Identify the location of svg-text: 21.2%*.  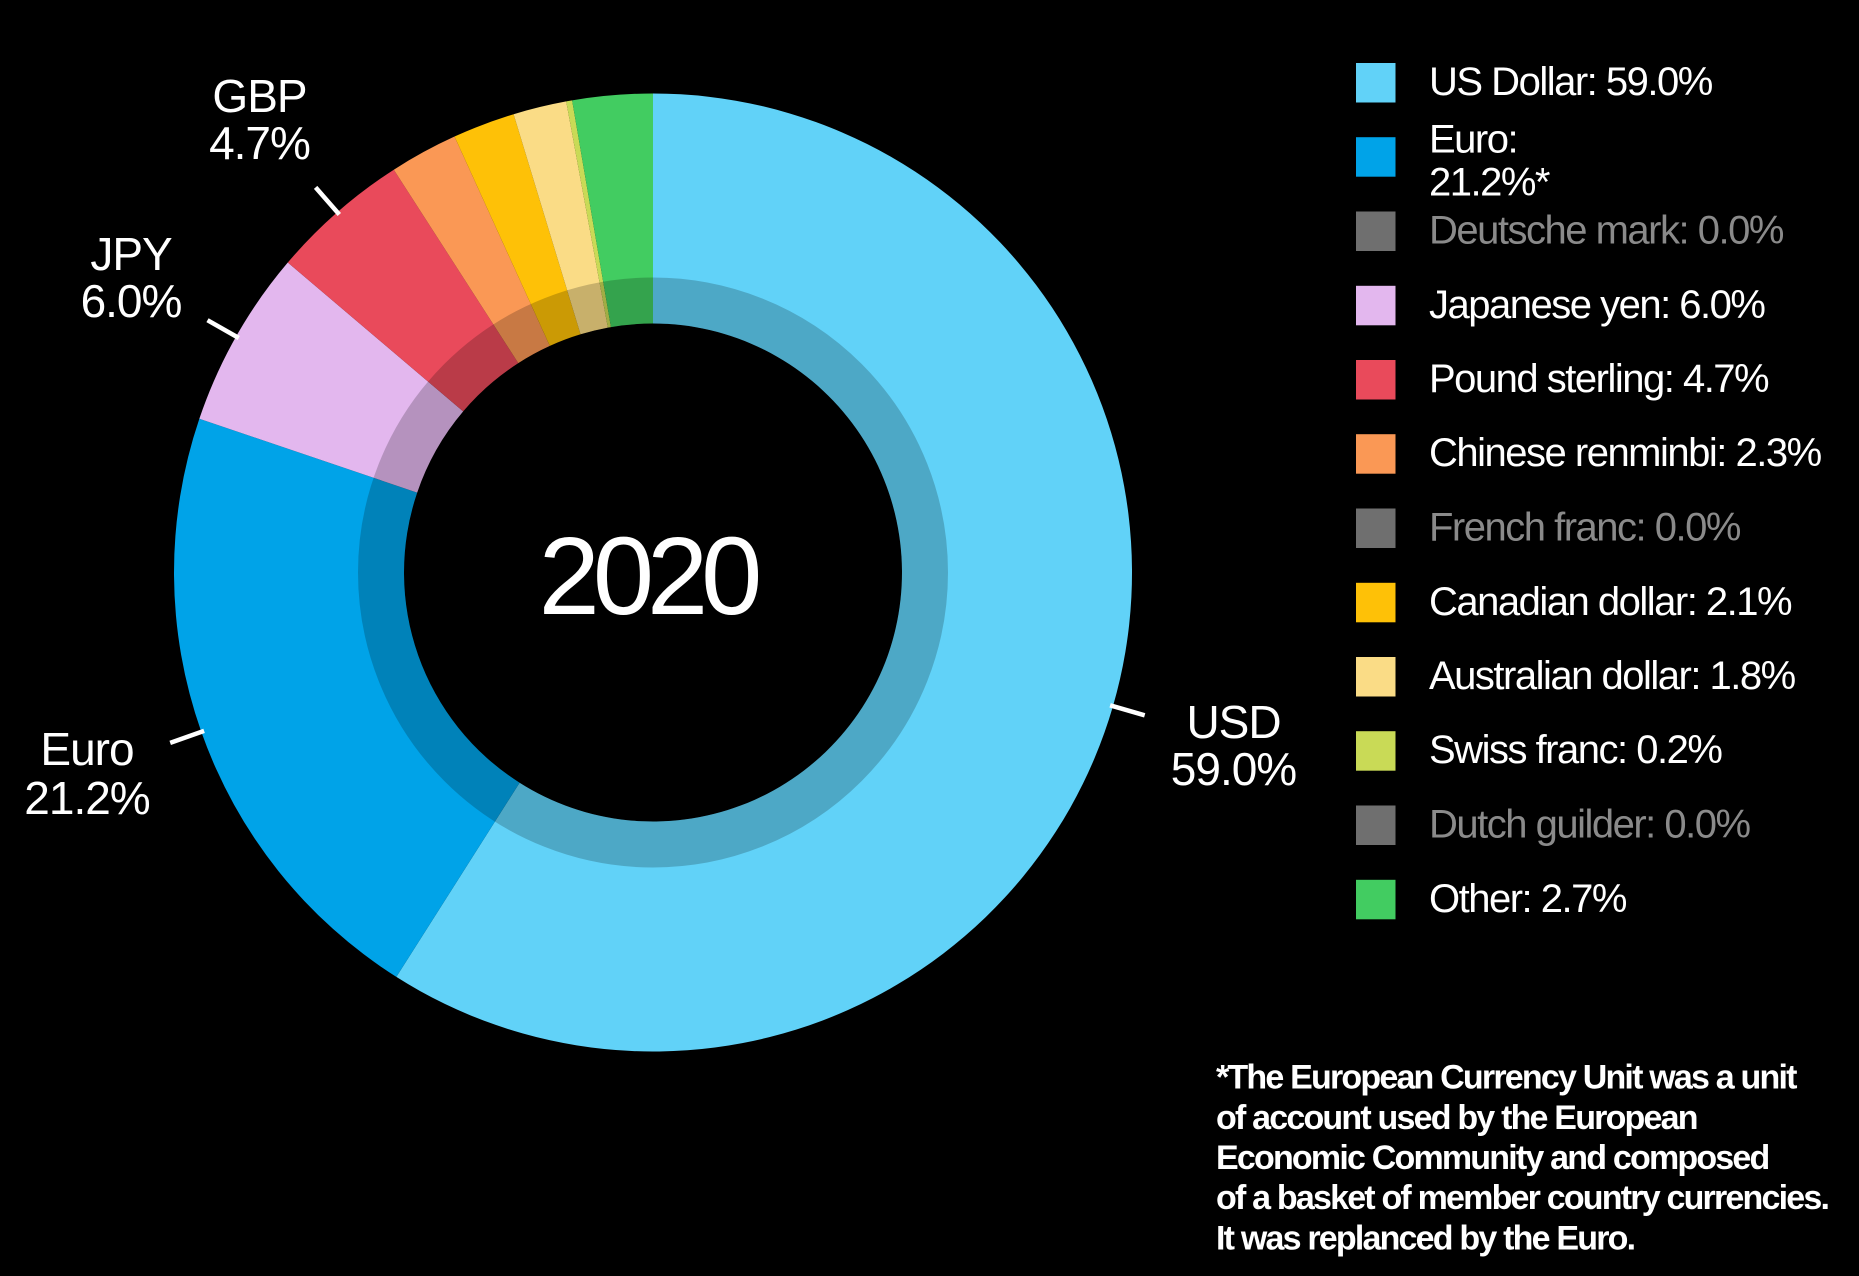
(1489, 183).